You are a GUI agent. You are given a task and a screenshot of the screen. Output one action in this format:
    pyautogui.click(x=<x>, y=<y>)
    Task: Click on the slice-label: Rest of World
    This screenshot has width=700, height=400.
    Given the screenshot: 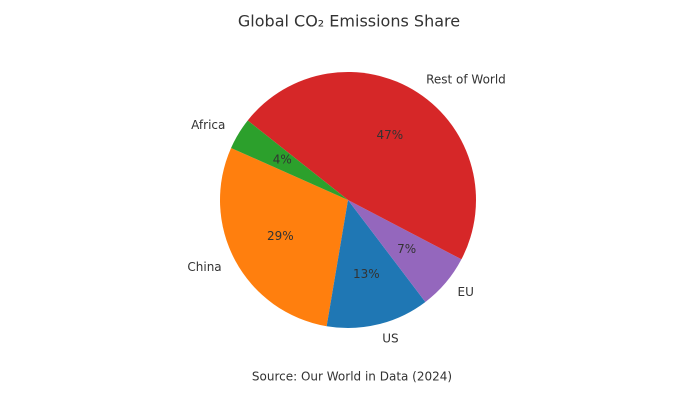 What is the action you would take?
    pyautogui.click(x=466, y=79)
    